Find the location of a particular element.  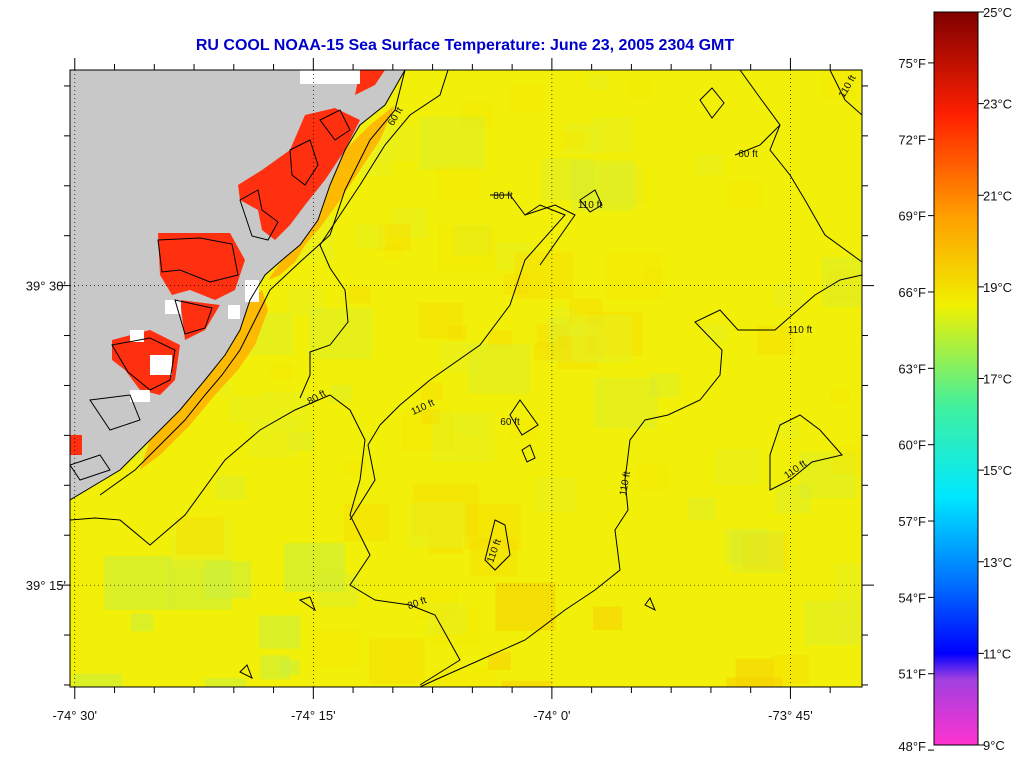

colorbar-celsius-label: 17°C is located at coordinates (997, 379).